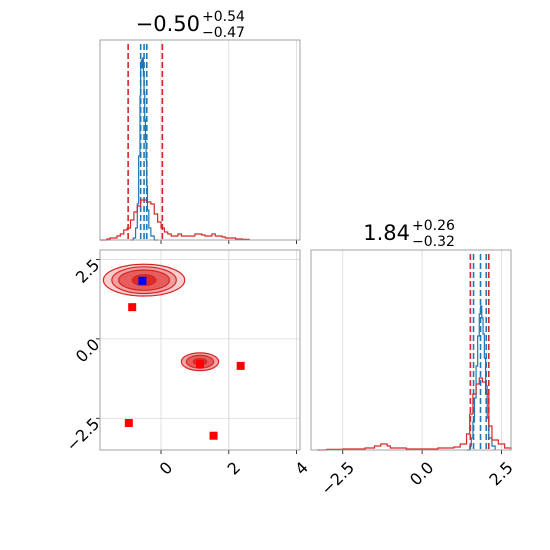 Image resolution: width=550 pixels, height=550 pixels. Describe the element at coordinates (87, 270) in the screenshot. I see `y-tick-label: 2.5` at that location.